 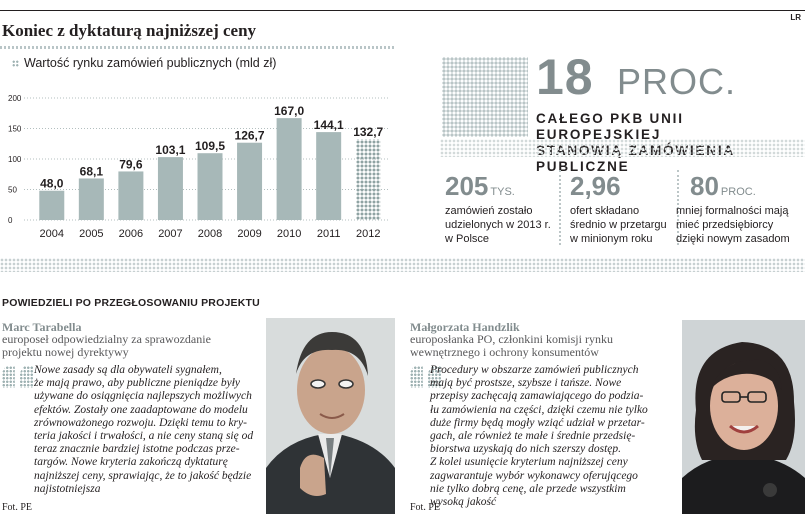 What do you see at coordinates (504, 352) in the screenshot?
I see `role-line: wewnętrznego i ochrony konsumentów` at bounding box center [504, 352].